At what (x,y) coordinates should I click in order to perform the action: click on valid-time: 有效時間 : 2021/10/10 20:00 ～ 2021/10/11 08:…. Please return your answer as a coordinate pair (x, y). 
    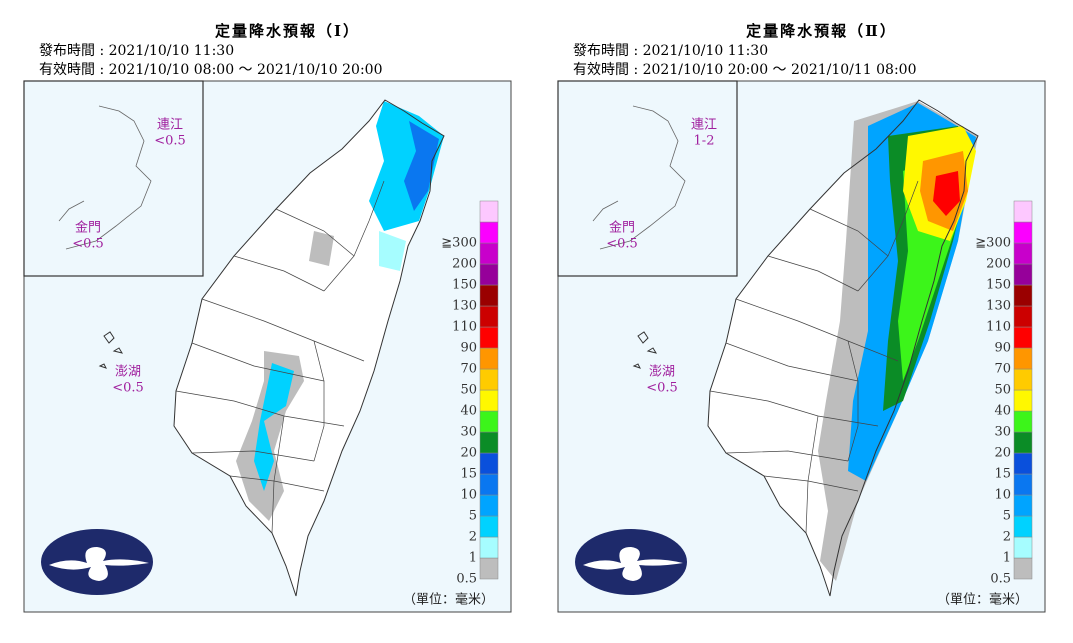
    Looking at the image, I should click on (745, 70).